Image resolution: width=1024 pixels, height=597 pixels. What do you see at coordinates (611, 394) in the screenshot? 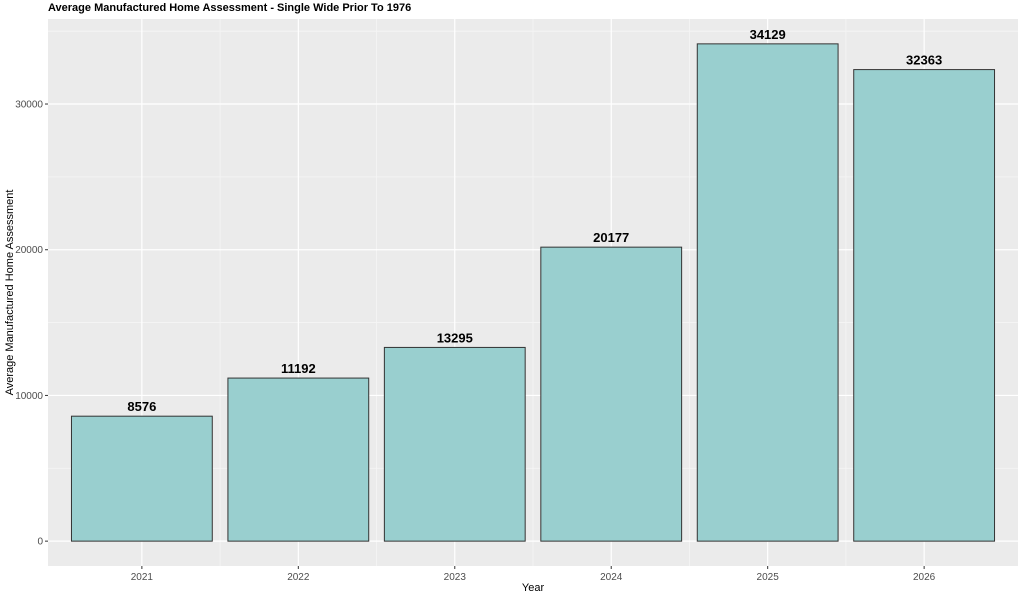
I see `bar-2024` at bounding box center [611, 394].